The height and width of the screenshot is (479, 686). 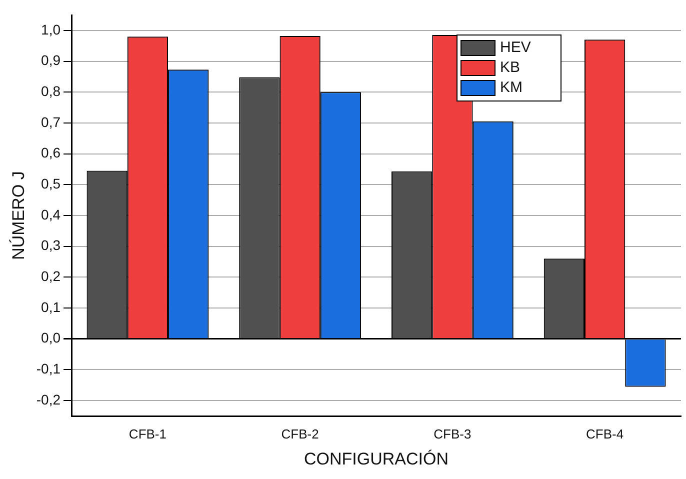 I want to click on y-tick-label: 0,9, so click(x=51, y=60).